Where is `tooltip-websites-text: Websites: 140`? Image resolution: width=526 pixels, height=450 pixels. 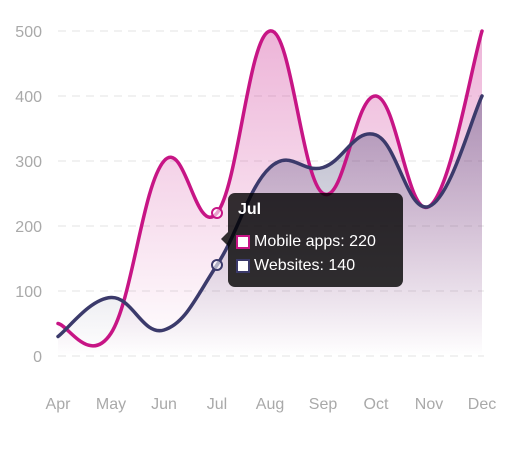
tooltip-websites-text: Websites: 140 is located at coordinates (305, 265).